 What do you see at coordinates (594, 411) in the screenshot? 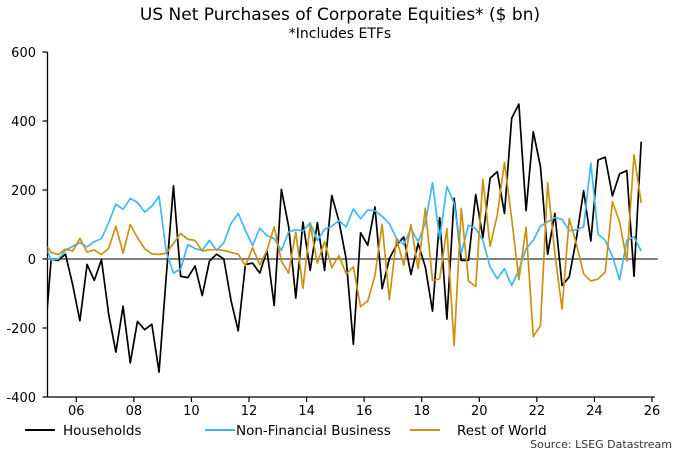
I see `x-tick-label: 24` at bounding box center [594, 411].